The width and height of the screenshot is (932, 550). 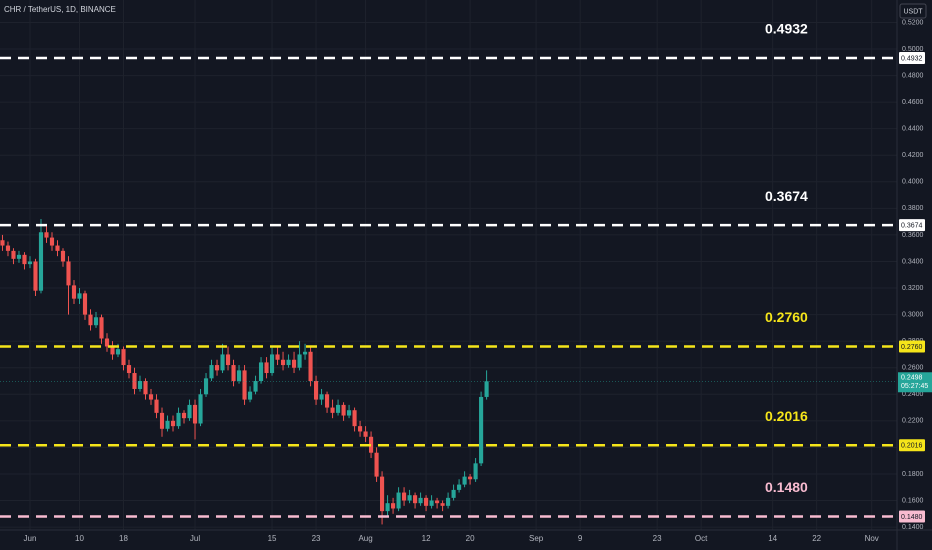 What do you see at coordinates (365, 538) in the screenshot?
I see `x-tick-label: Aug` at bounding box center [365, 538].